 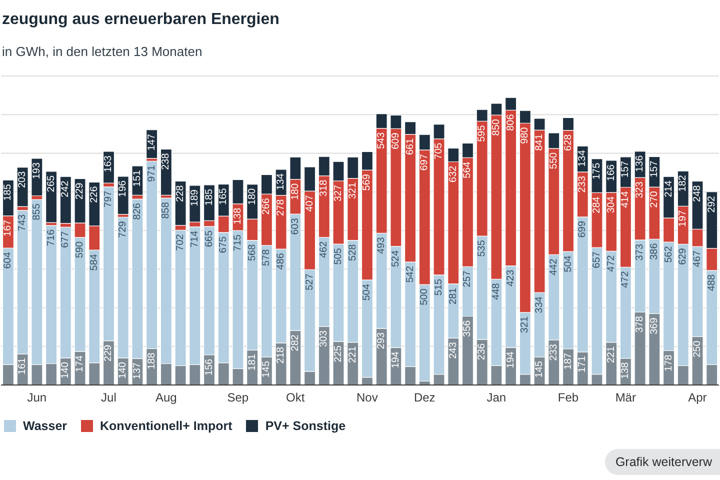 I want to click on bar, so click(x=37, y=177).